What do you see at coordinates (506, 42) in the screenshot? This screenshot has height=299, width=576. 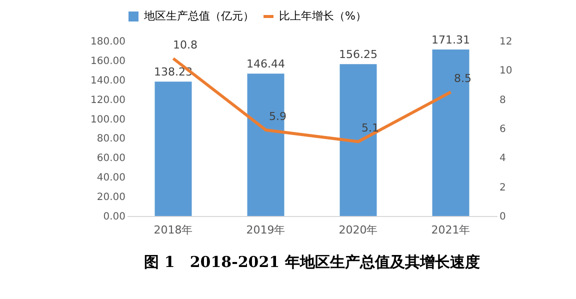 I see `y2-tick-label: 12` at bounding box center [506, 42].